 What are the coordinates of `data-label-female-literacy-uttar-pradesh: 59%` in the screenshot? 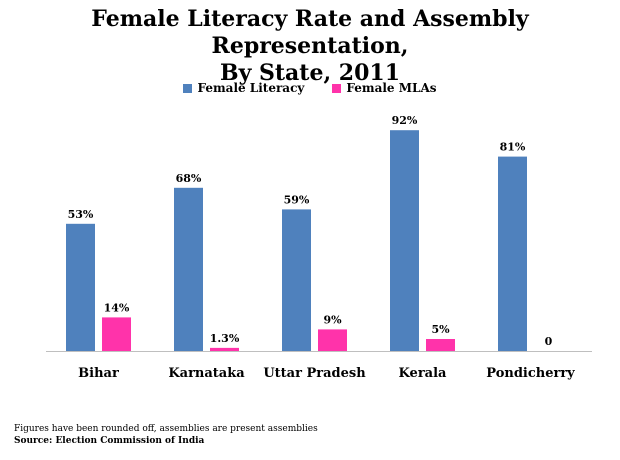 It's located at (297, 199).